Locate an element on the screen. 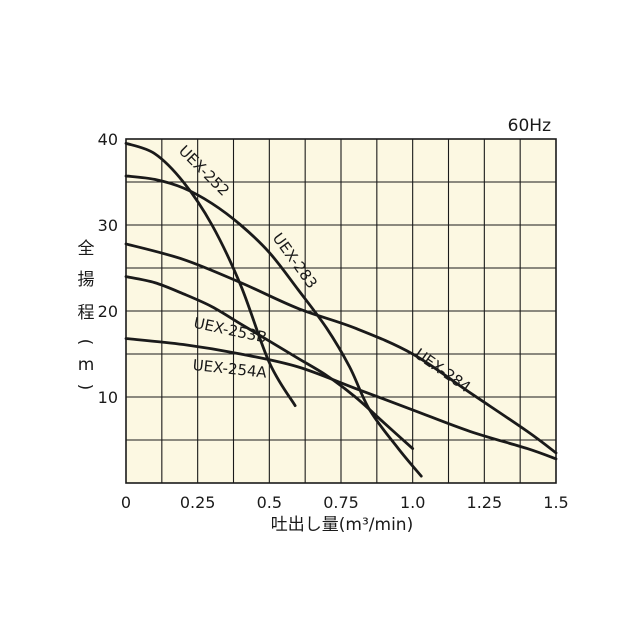  y-tick-label: 20 is located at coordinates (108, 311).